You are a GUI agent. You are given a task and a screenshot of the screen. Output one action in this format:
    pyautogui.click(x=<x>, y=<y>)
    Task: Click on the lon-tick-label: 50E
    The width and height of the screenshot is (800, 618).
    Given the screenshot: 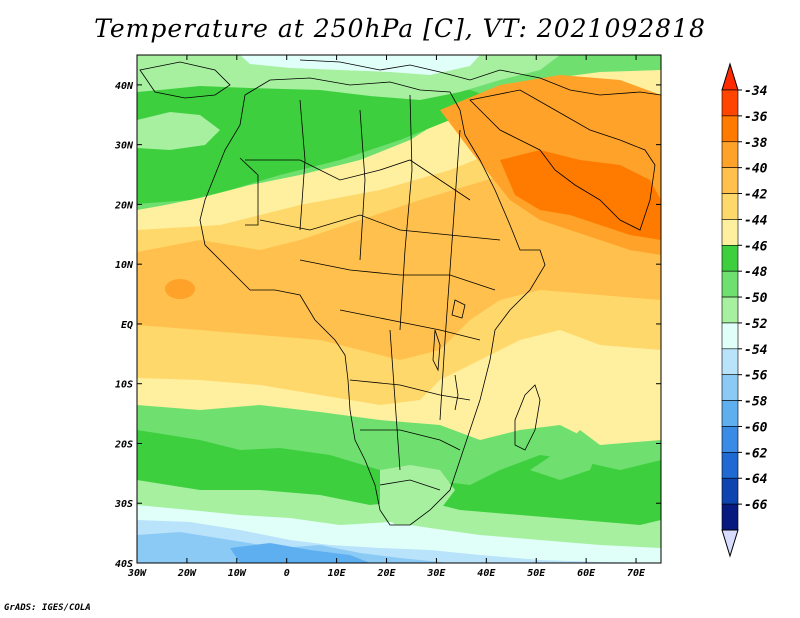 What is the action you would take?
    pyautogui.click(x=536, y=573)
    